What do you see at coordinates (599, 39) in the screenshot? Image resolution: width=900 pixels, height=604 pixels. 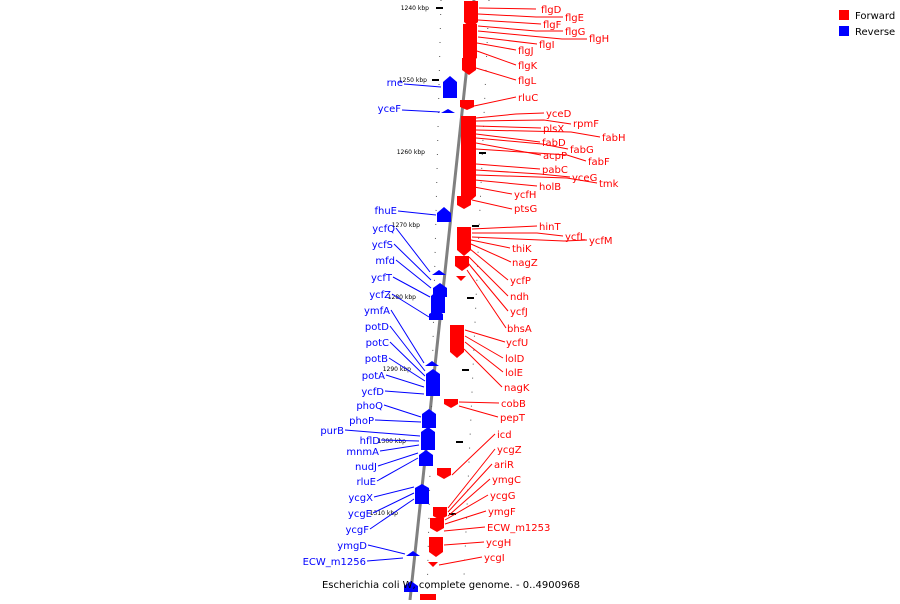 I see `gene-label: flgH` at bounding box center [599, 39].